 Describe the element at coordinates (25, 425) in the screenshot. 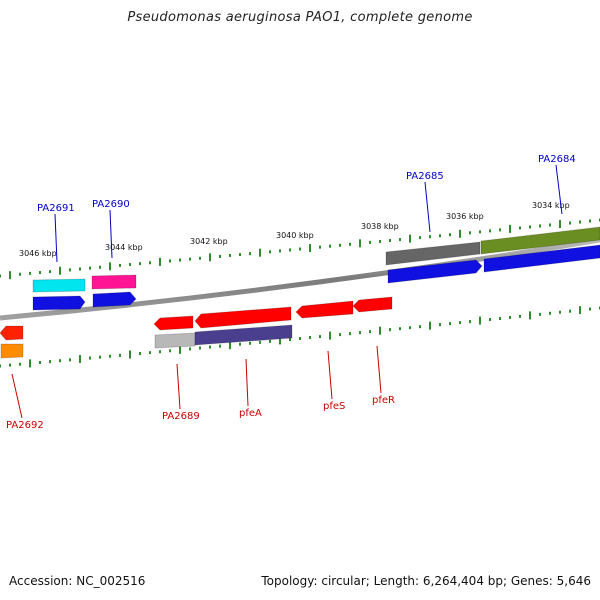

I see `gene-label-pa2692: PA2692` at that location.